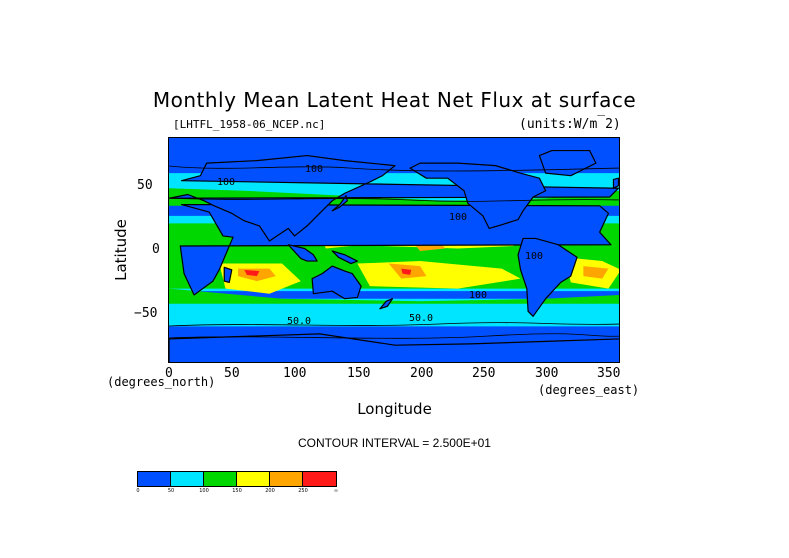 Image resolution: width=789 pixels, height=558 pixels. Describe the element at coordinates (156, 249) in the screenshot. I see `y-tick-label: 0` at that location.